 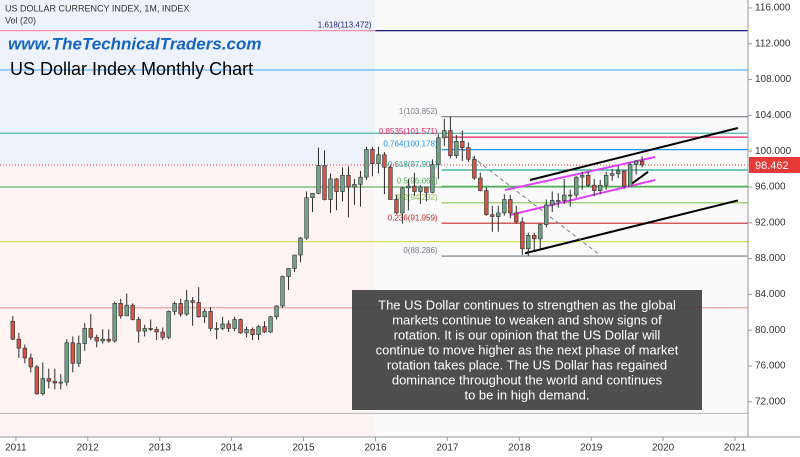 I want to click on x-tick-label: 2011, so click(x=16, y=448).